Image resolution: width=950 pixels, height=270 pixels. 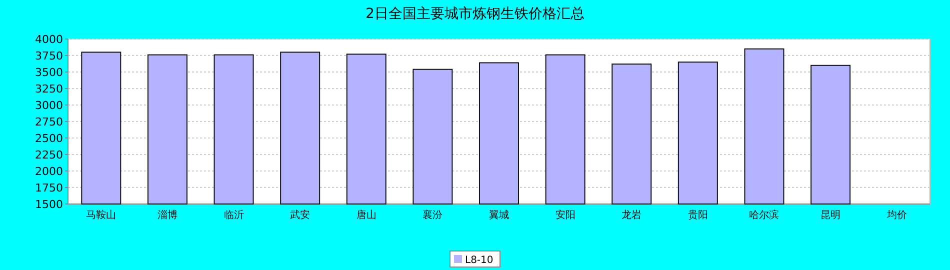 What do you see at coordinates (499, 215) in the screenshot?
I see `x-tick-label: 翼城` at bounding box center [499, 215].